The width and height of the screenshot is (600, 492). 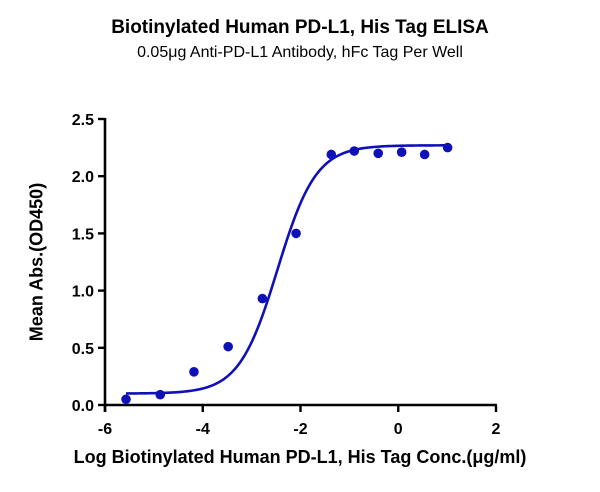 I want to click on x-tick-label: -6, so click(x=105, y=429).